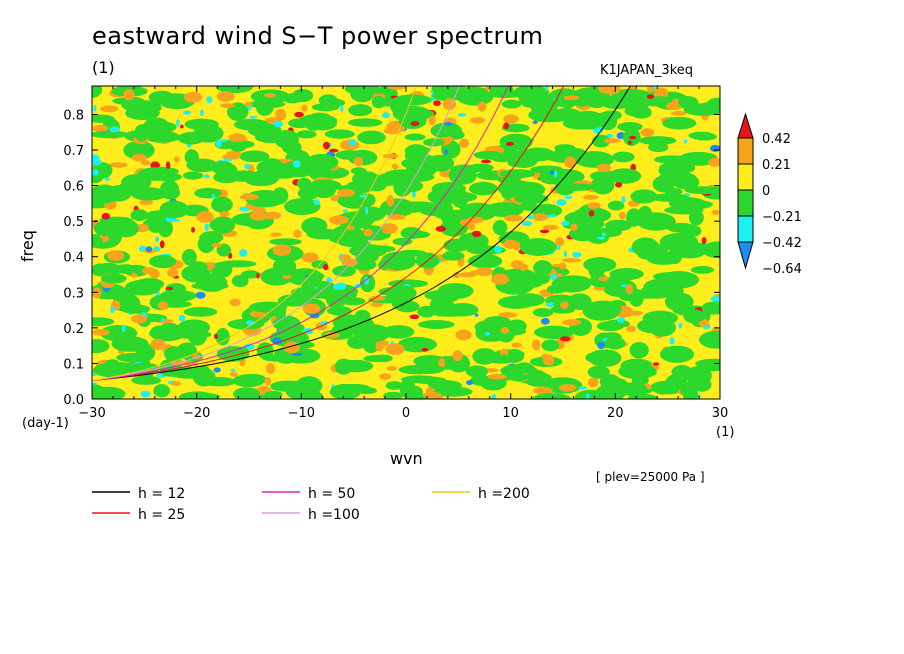 This screenshot has width=904, height=654. What do you see at coordinates (196, 413) in the screenshot?
I see `x-tick-label: −20` at bounding box center [196, 413].